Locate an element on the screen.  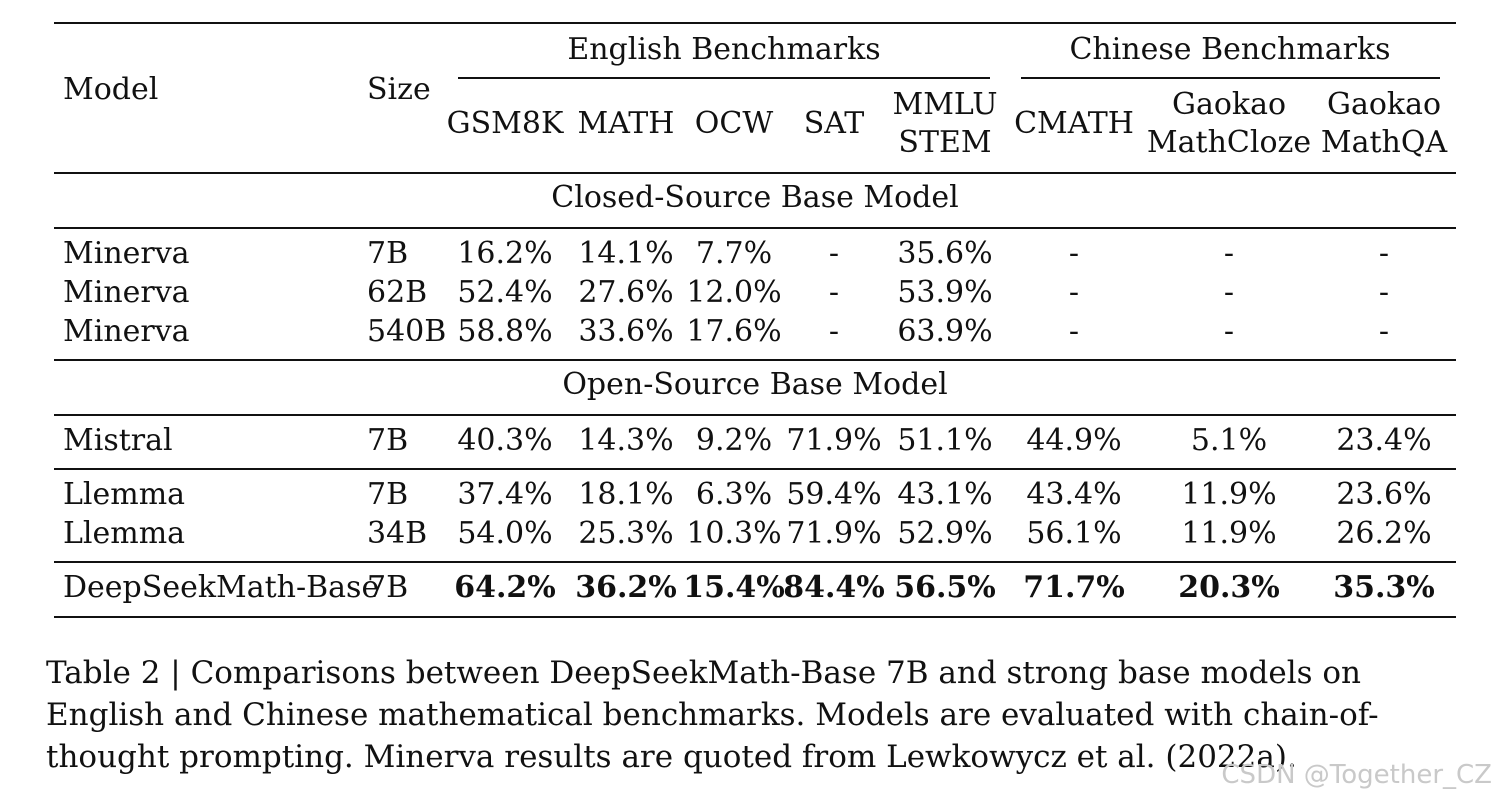
cmidrule-english is located at coordinates (724, 78).